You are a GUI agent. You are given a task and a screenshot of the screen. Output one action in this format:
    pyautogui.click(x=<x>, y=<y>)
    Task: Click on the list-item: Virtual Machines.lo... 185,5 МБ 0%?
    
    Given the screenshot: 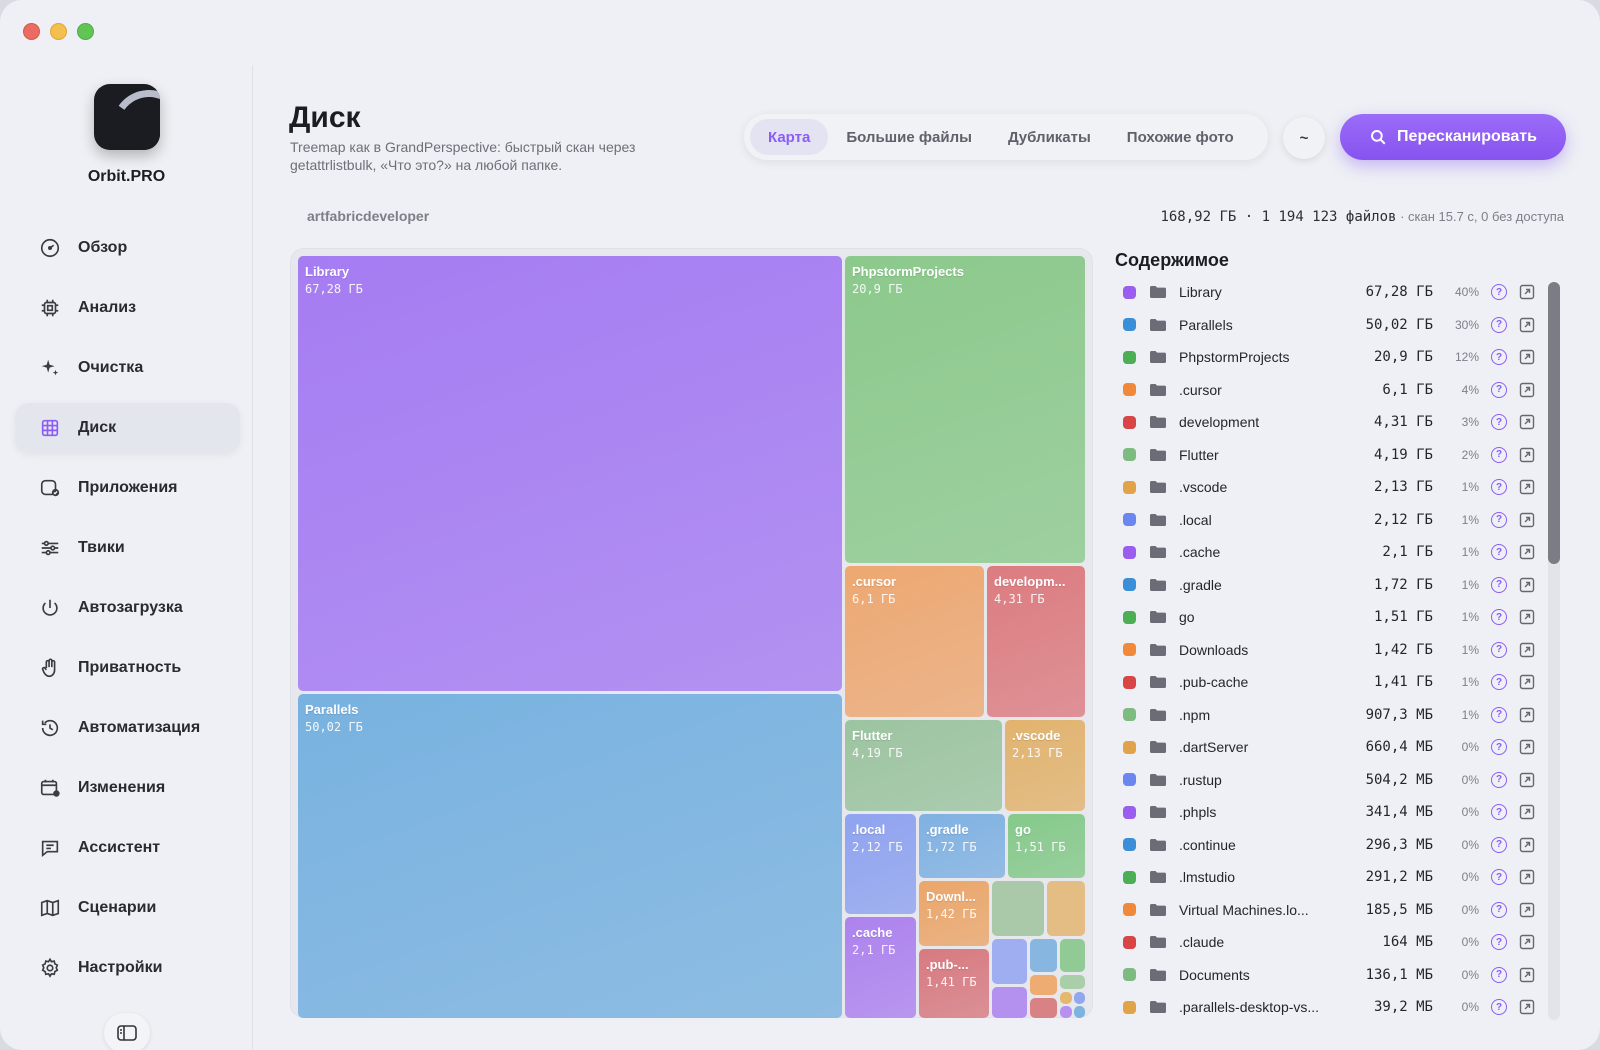 What is the action you would take?
    pyautogui.click(x=1325, y=910)
    